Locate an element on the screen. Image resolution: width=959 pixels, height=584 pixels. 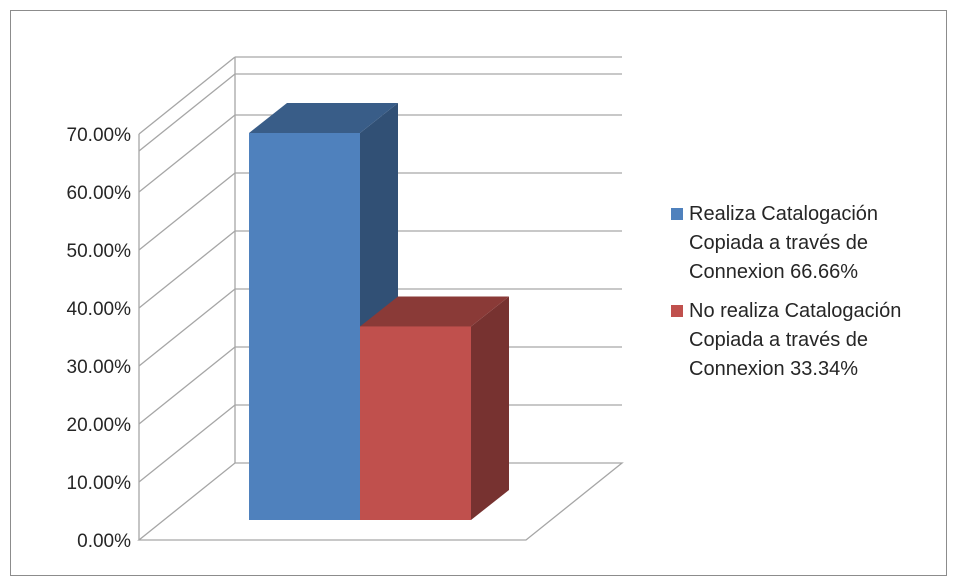
y-tick-label: 10.00% is located at coordinates (99, 483).